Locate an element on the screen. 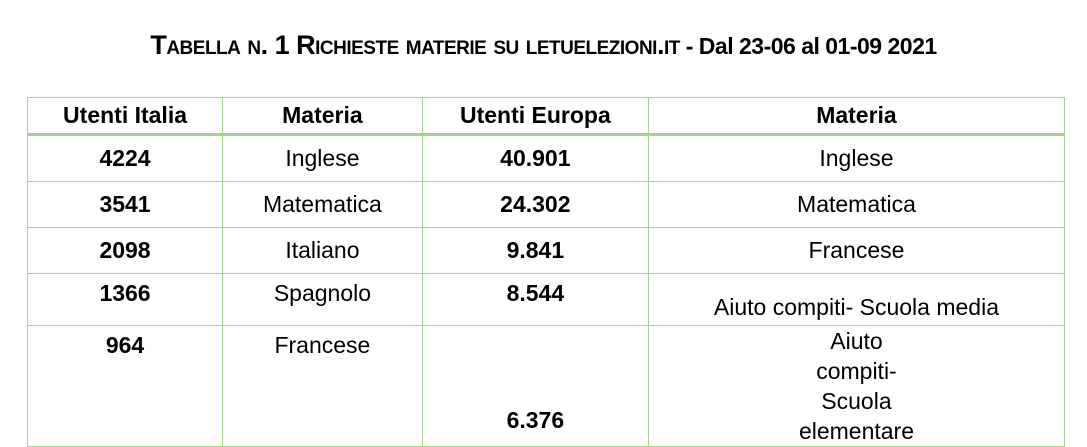 The width and height of the screenshot is (1087, 447). header-materia-europa: Materia is located at coordinates (856, 116).